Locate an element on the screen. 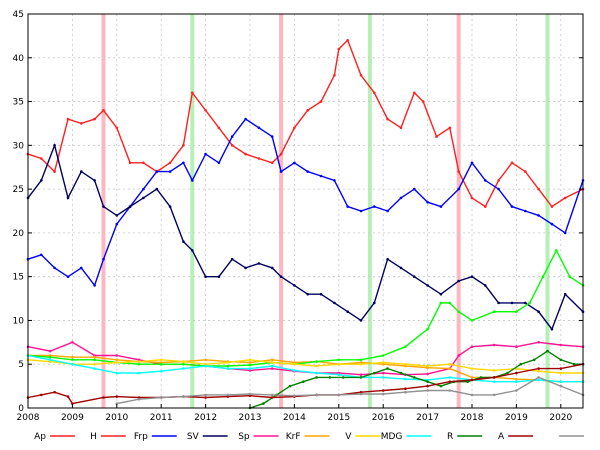  y-tick-label: 40 is located at coordinates (19, 59).